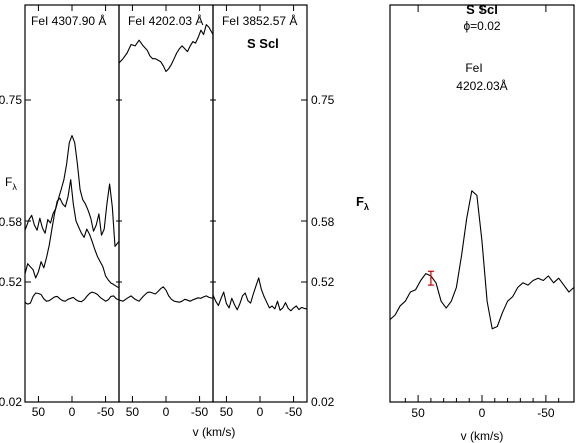 The height and width of the screenshot is (443, 576). I want to click on panel-2-title: FeI 4202.03 Å, so click(165, 20).